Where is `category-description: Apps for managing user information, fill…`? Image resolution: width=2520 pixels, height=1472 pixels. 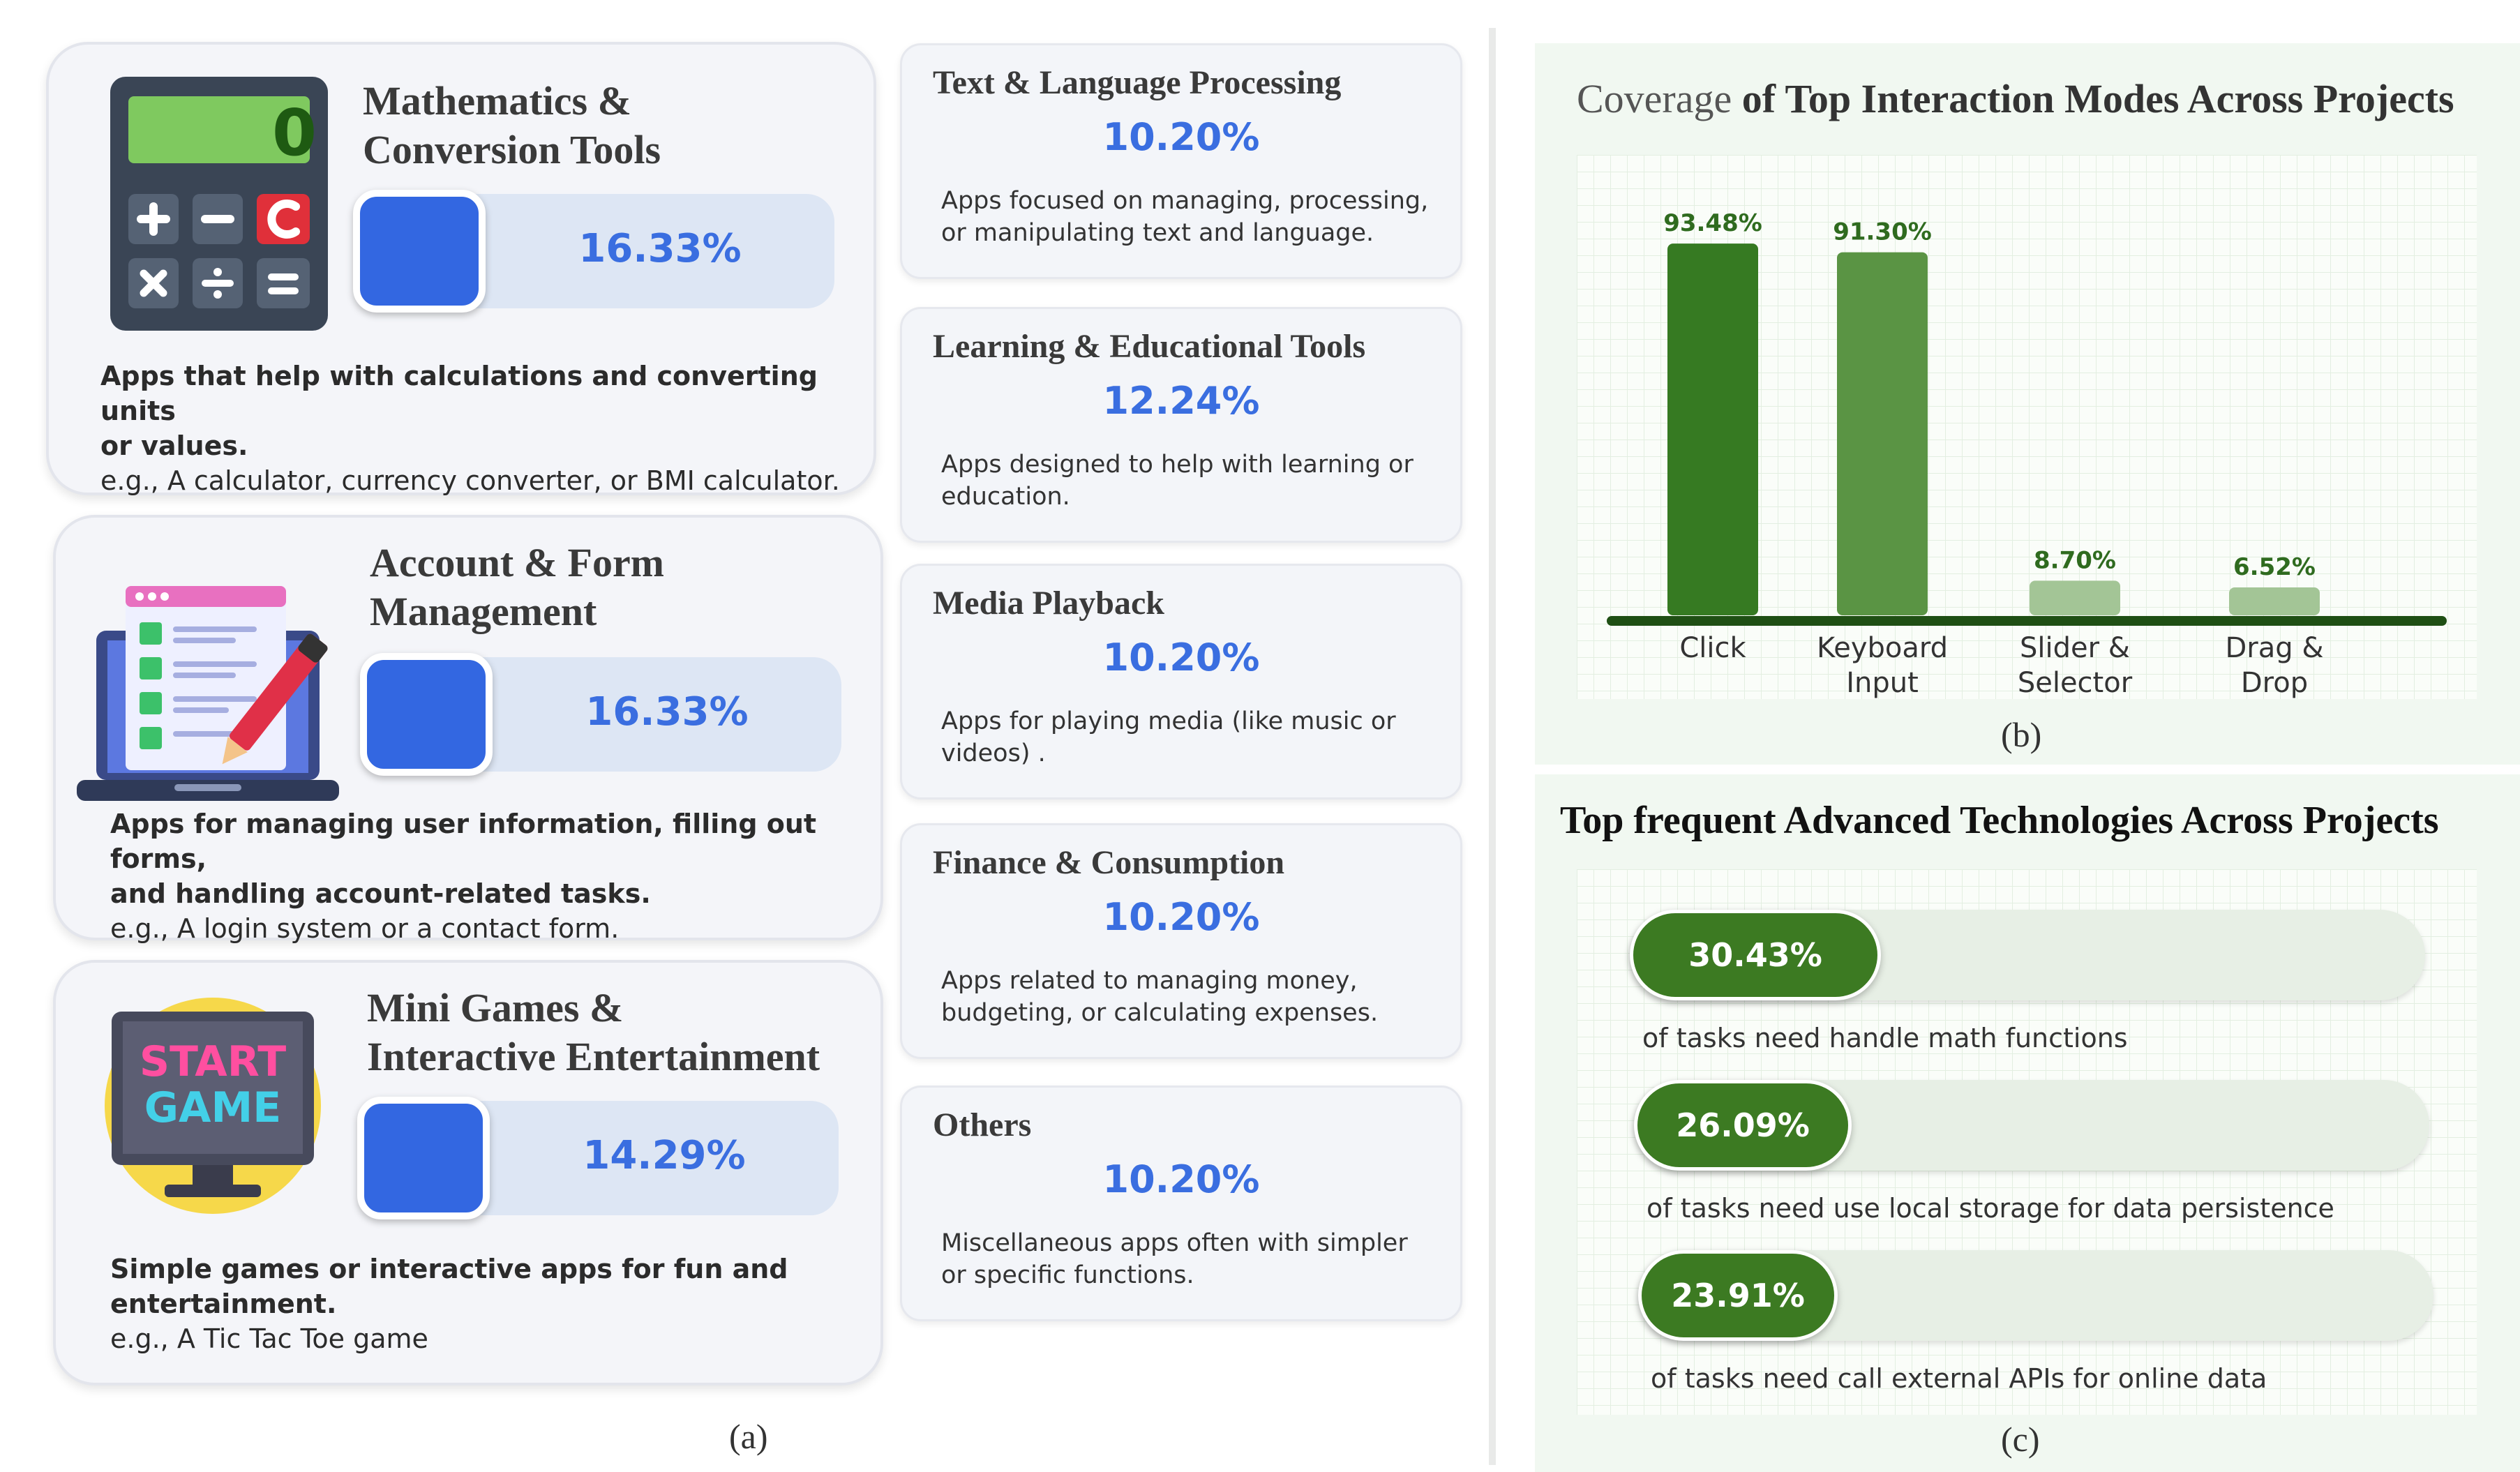 category-description: Apps for managing user information, fill… is located at coordinates (463, 876).